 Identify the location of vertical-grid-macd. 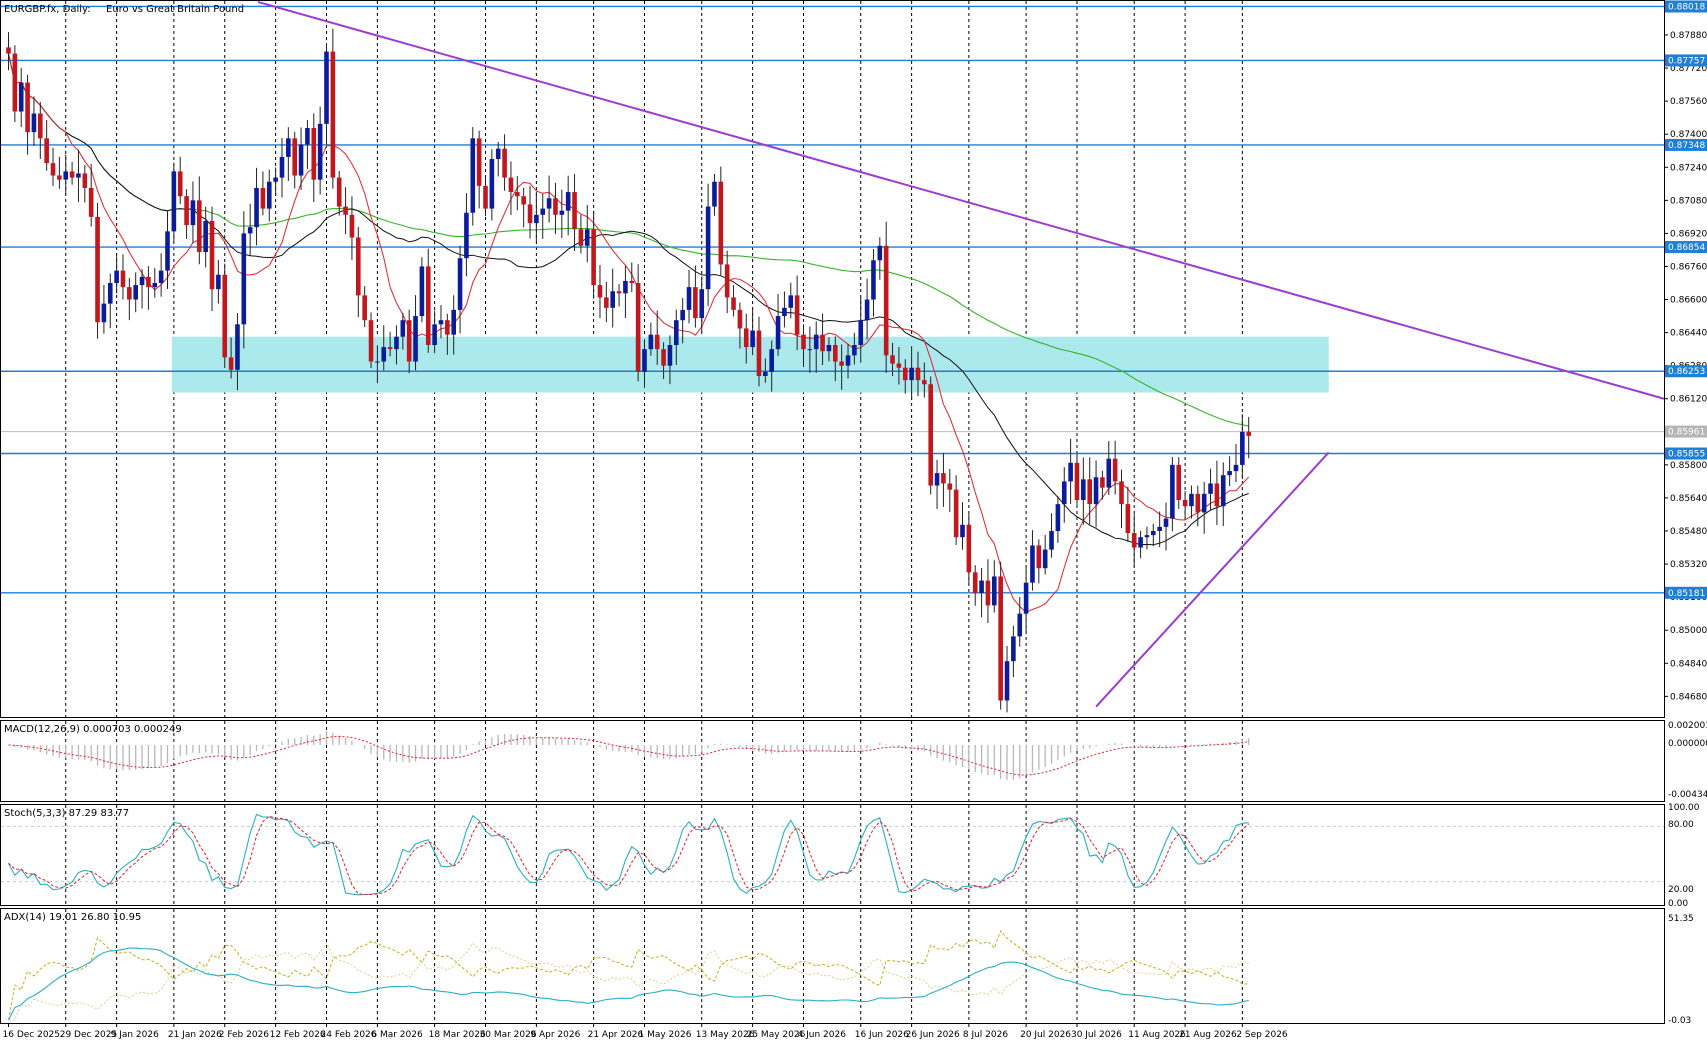
(654, 761).